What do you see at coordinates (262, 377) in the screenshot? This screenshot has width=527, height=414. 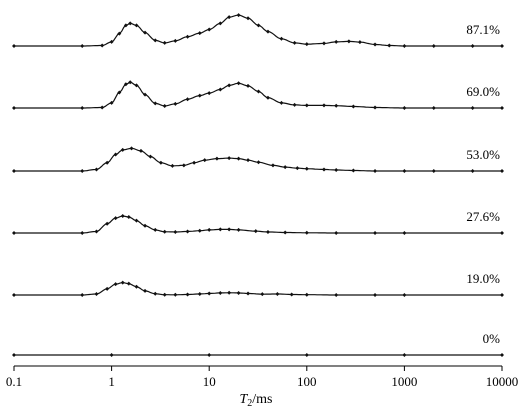 I see `x-ticks: 0.1 1 10 100 1000 10000` at bounding box center [262, 377].